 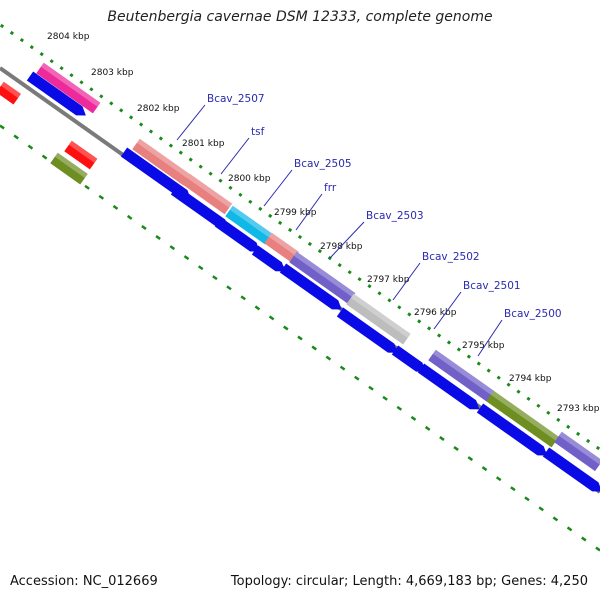 I want to click on gene-label: Bcav_2500, so click(x=533, y=314).